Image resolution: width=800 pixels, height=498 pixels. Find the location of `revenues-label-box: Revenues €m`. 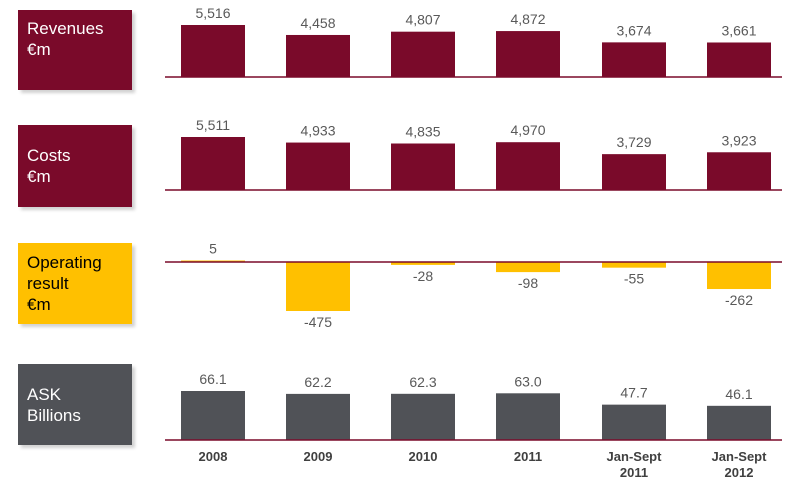

revenues-label-box: Revenues €m is located at coordinates (75, 50).